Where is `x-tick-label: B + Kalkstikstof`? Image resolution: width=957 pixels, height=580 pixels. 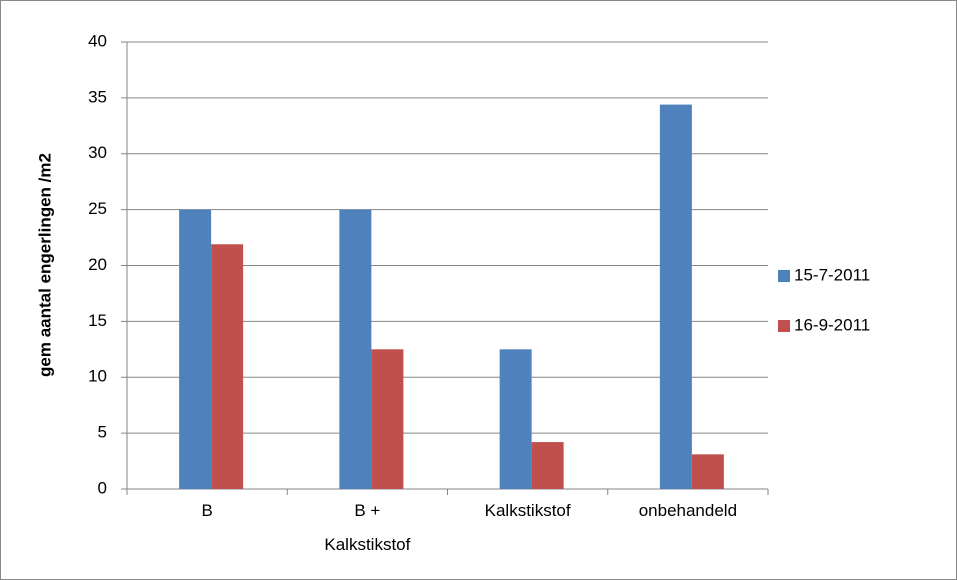 x-tick-label: B + Kalkstikstof is located at coordinates (367, 527).